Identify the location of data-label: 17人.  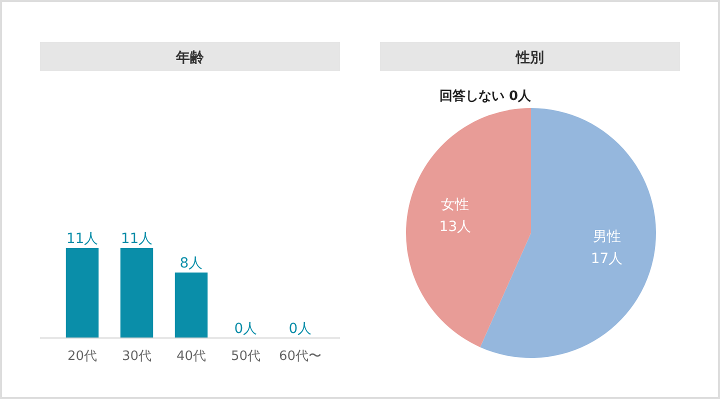
(606, 259).